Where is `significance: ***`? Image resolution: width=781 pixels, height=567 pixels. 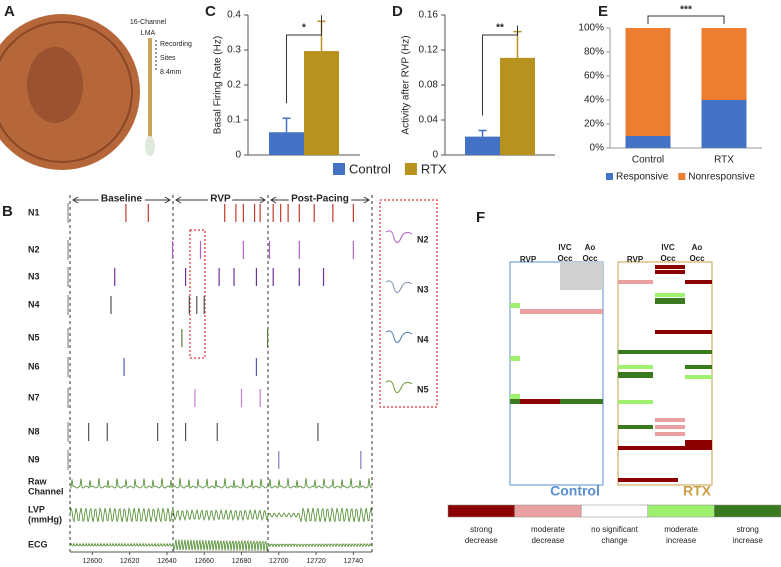
significance: *** is located at coordinates (686, 10).